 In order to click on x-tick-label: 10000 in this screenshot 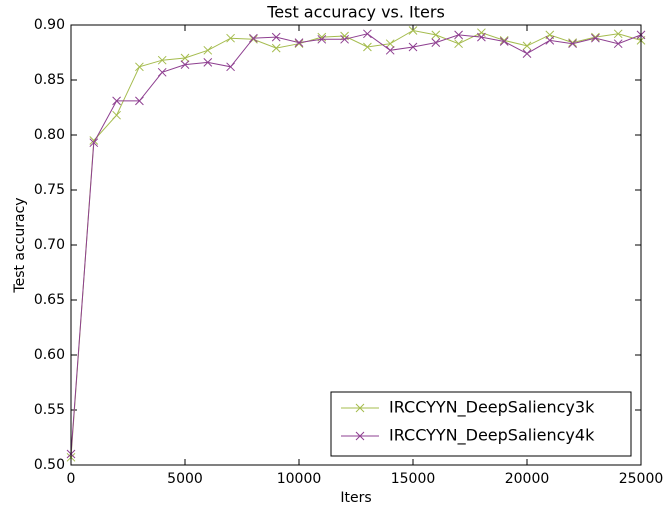, I will do `click(299, 479)`.